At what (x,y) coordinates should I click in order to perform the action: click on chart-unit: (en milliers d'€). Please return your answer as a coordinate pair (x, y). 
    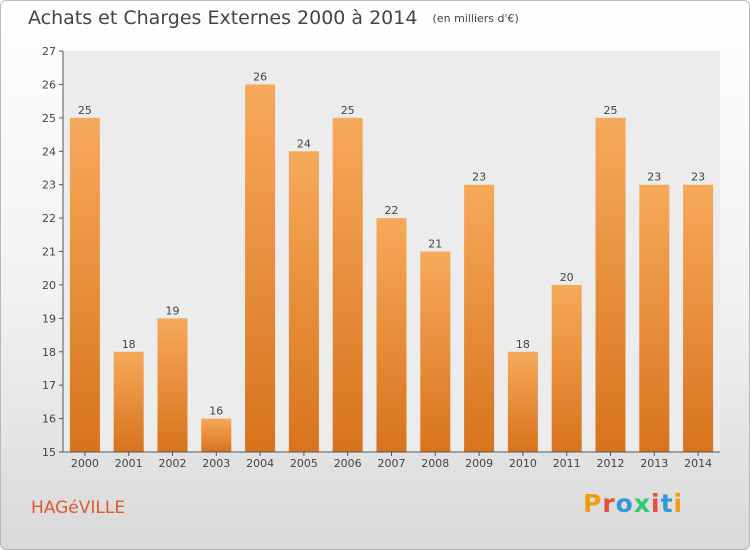
    Looking at the image, I should click on (475, 18).